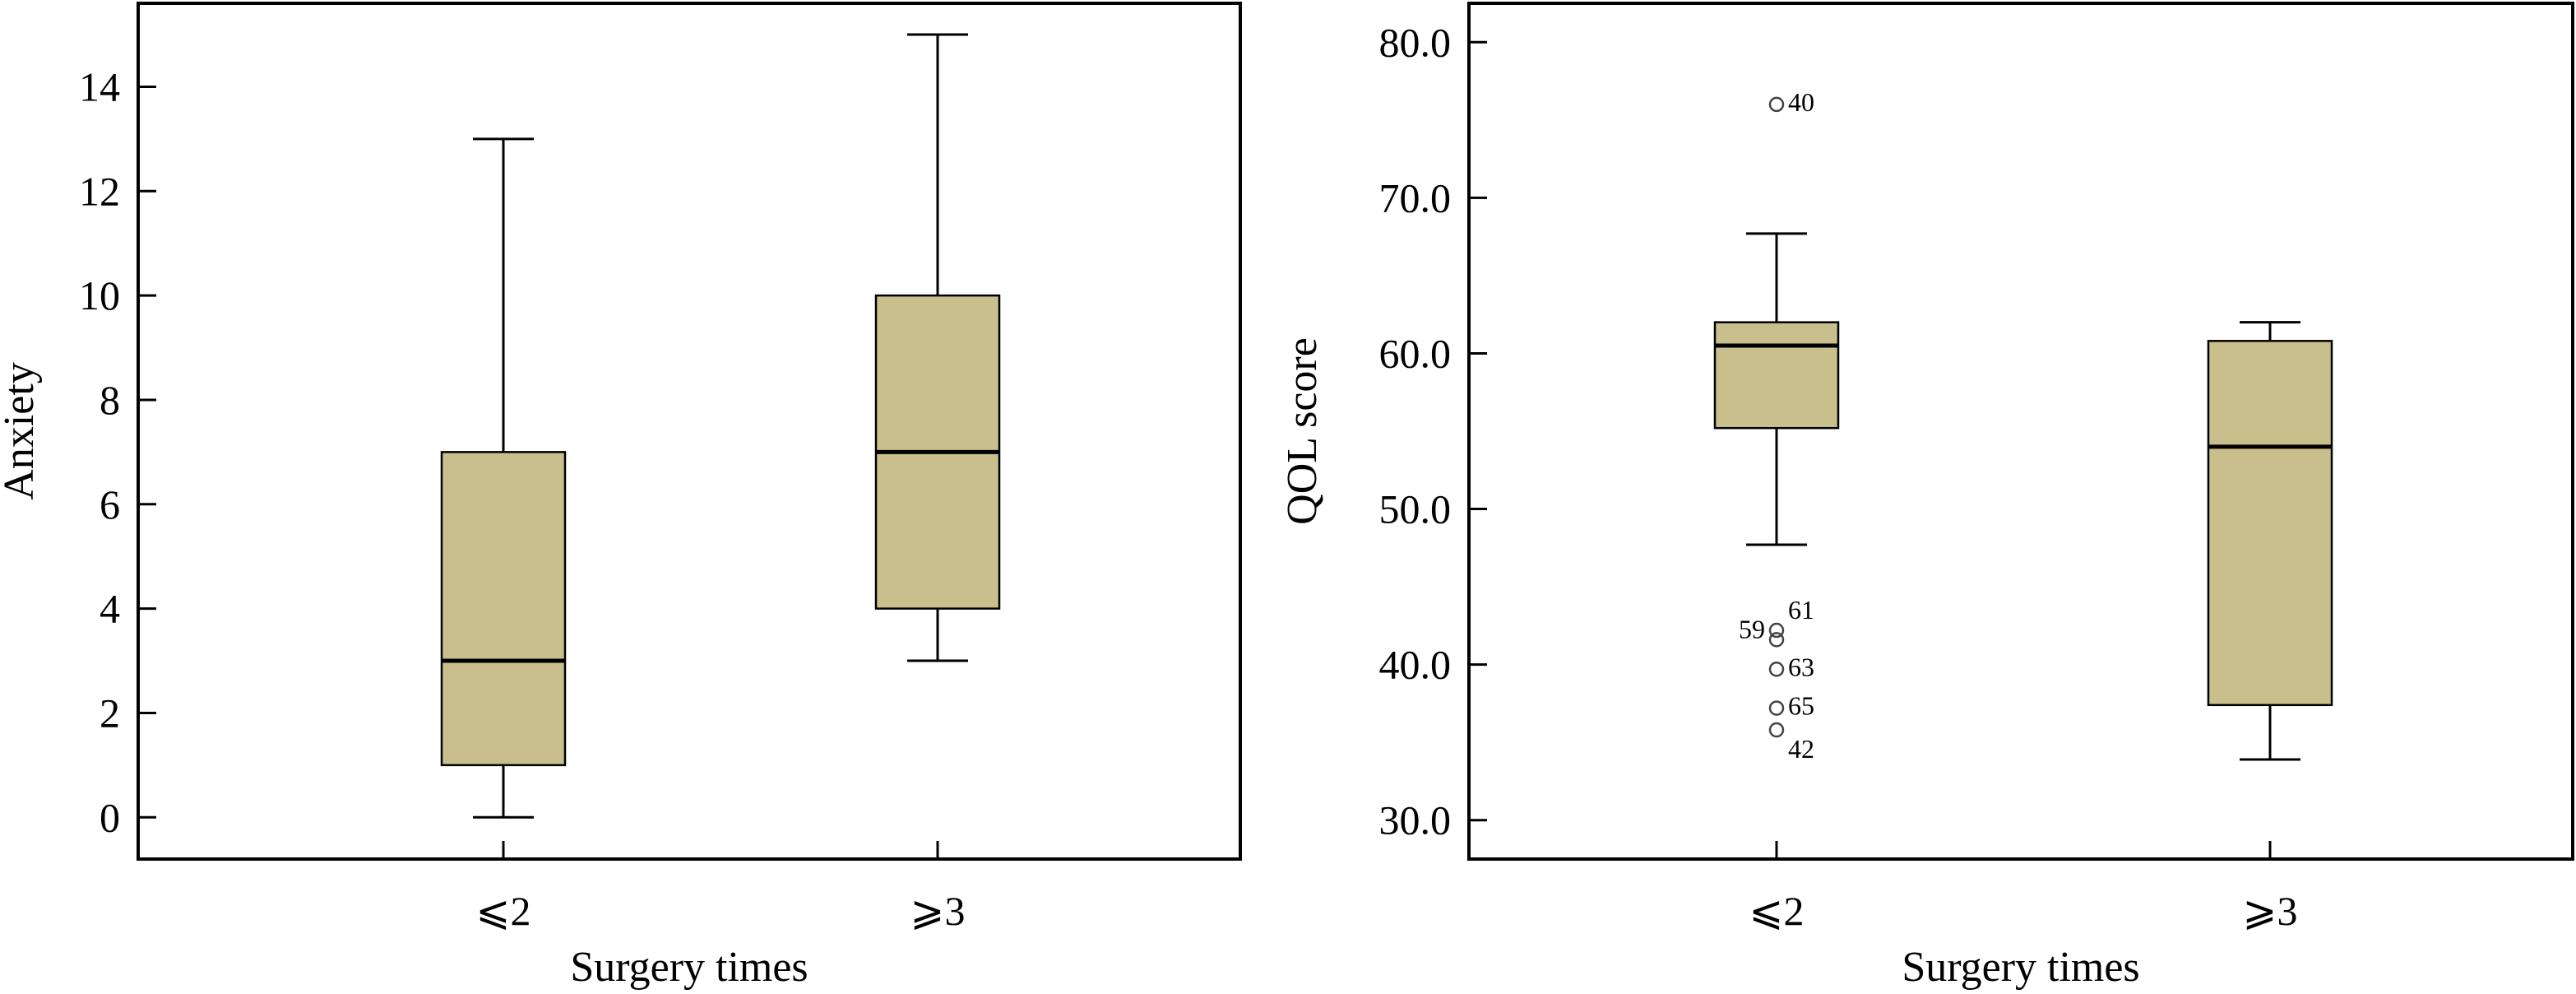 The width and height of the screenshot is (2576, 994). Describe the element at coordinates (1416, 509) in the screenshot. I see `y-tick-label: 50.0` at that location.